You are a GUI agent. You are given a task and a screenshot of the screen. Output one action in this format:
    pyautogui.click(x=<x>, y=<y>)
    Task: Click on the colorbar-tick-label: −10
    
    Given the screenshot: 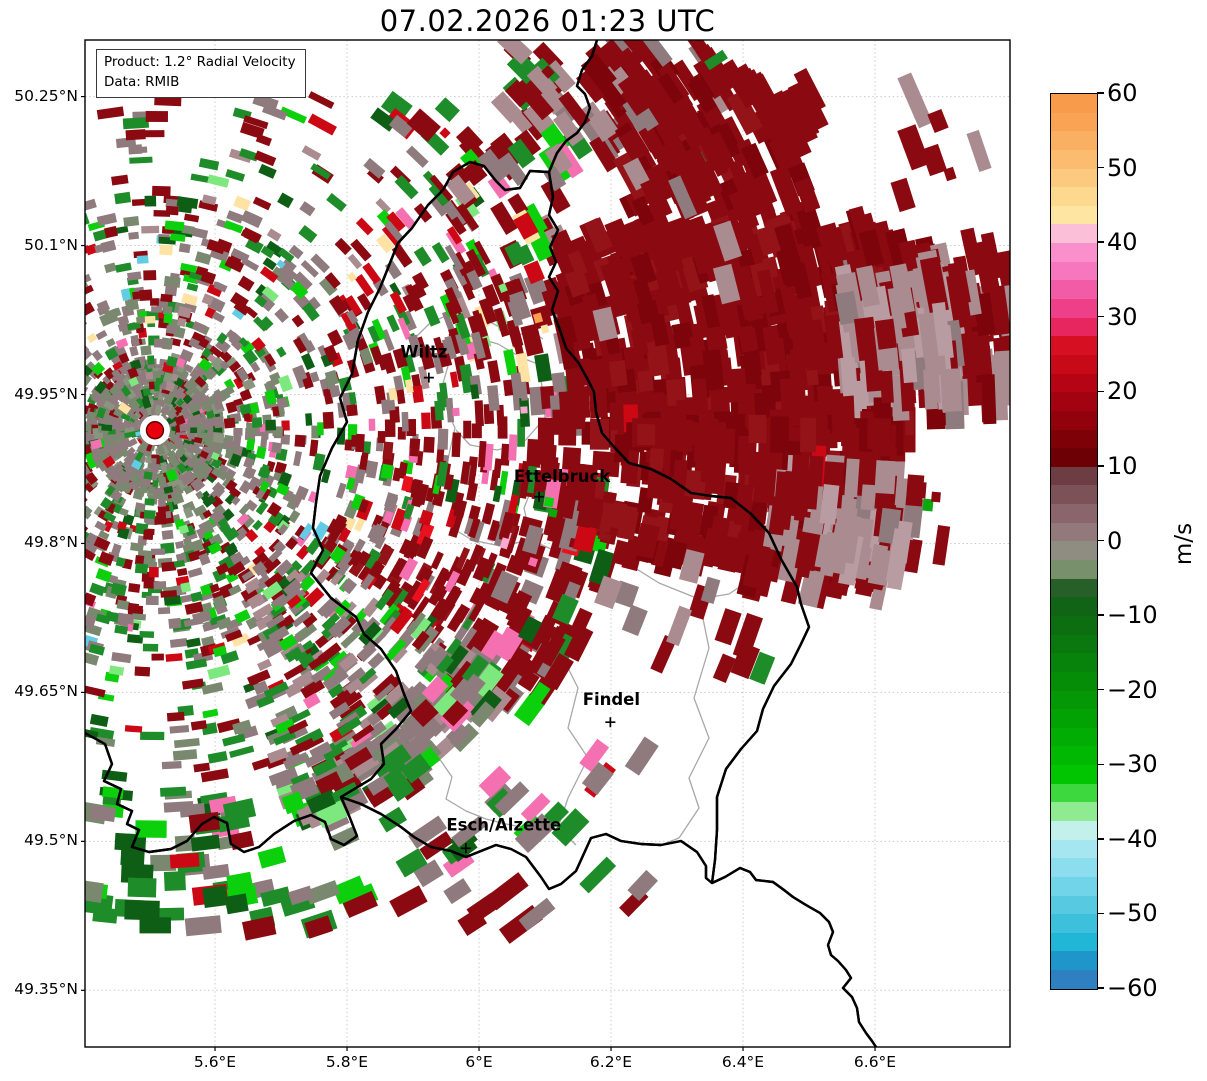 What is the action you would take?
    pyautogui.click(x=1132, y=615)
    